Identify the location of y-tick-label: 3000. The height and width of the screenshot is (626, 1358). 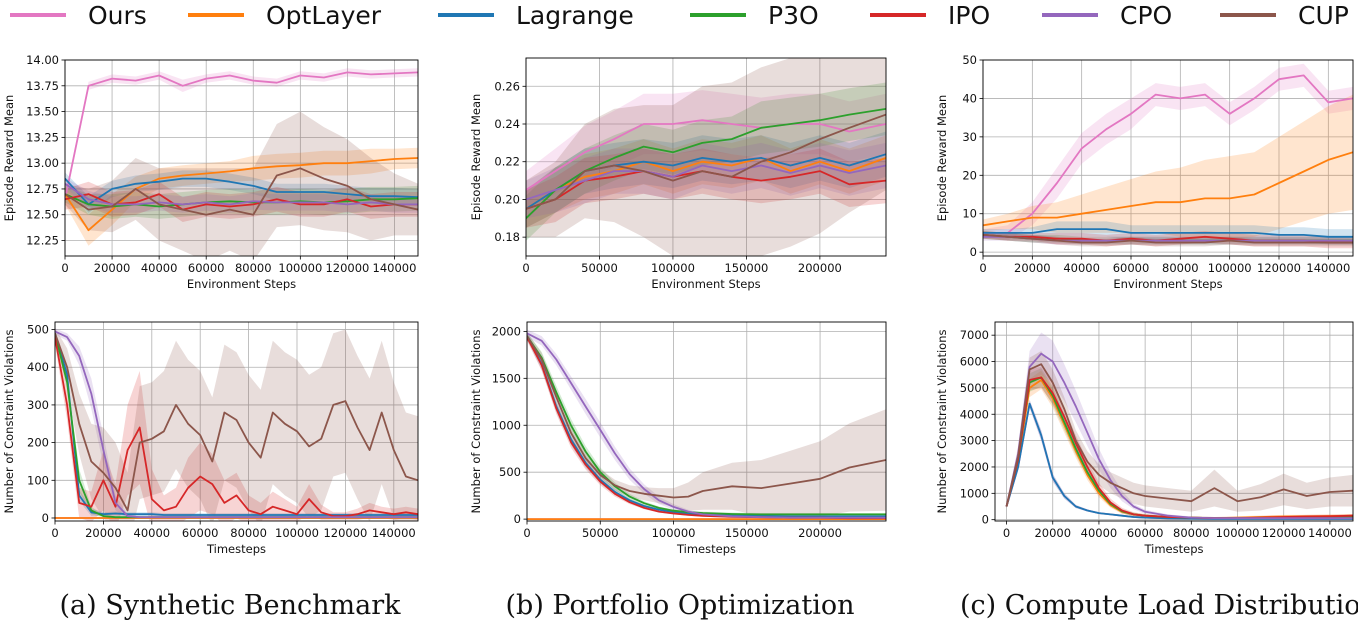
(974, 441).